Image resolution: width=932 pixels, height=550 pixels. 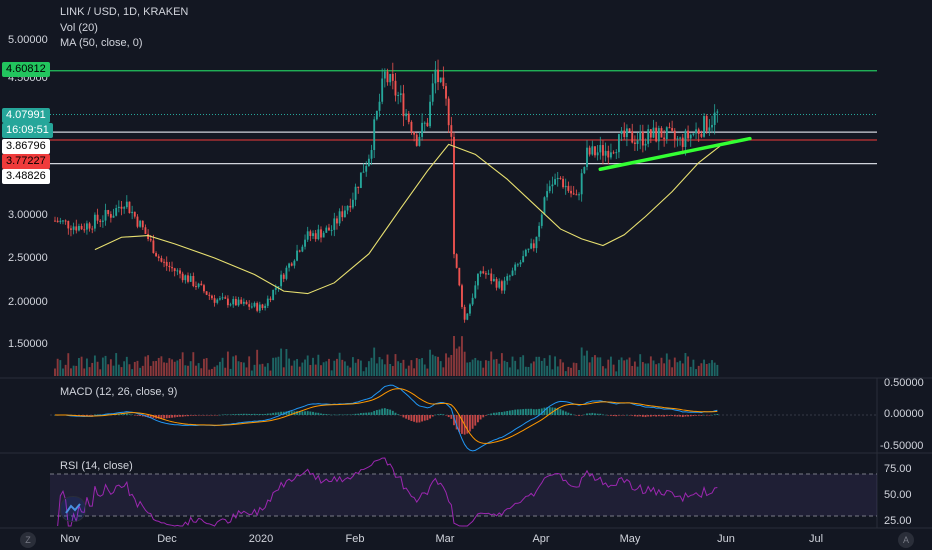 What do you see at coordinates (96, 466) in the screenshot?
I see `rsi-indicator-label: RSI (14, close)` at bounding box center [96, 466].